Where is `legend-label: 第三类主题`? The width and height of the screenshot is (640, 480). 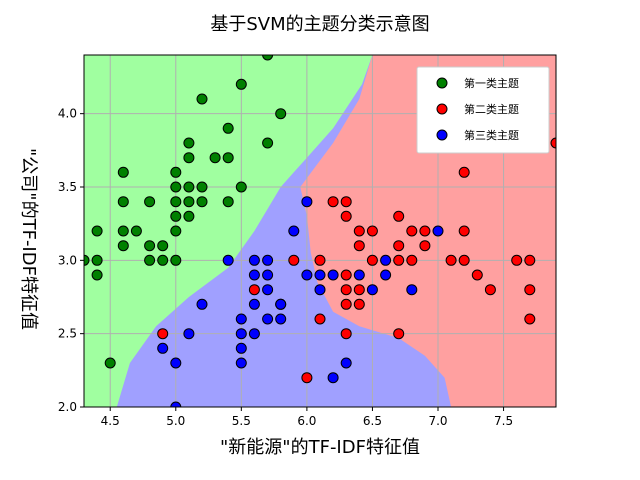
legend-label: 第三类主题 is located at coordinates (491, 135).